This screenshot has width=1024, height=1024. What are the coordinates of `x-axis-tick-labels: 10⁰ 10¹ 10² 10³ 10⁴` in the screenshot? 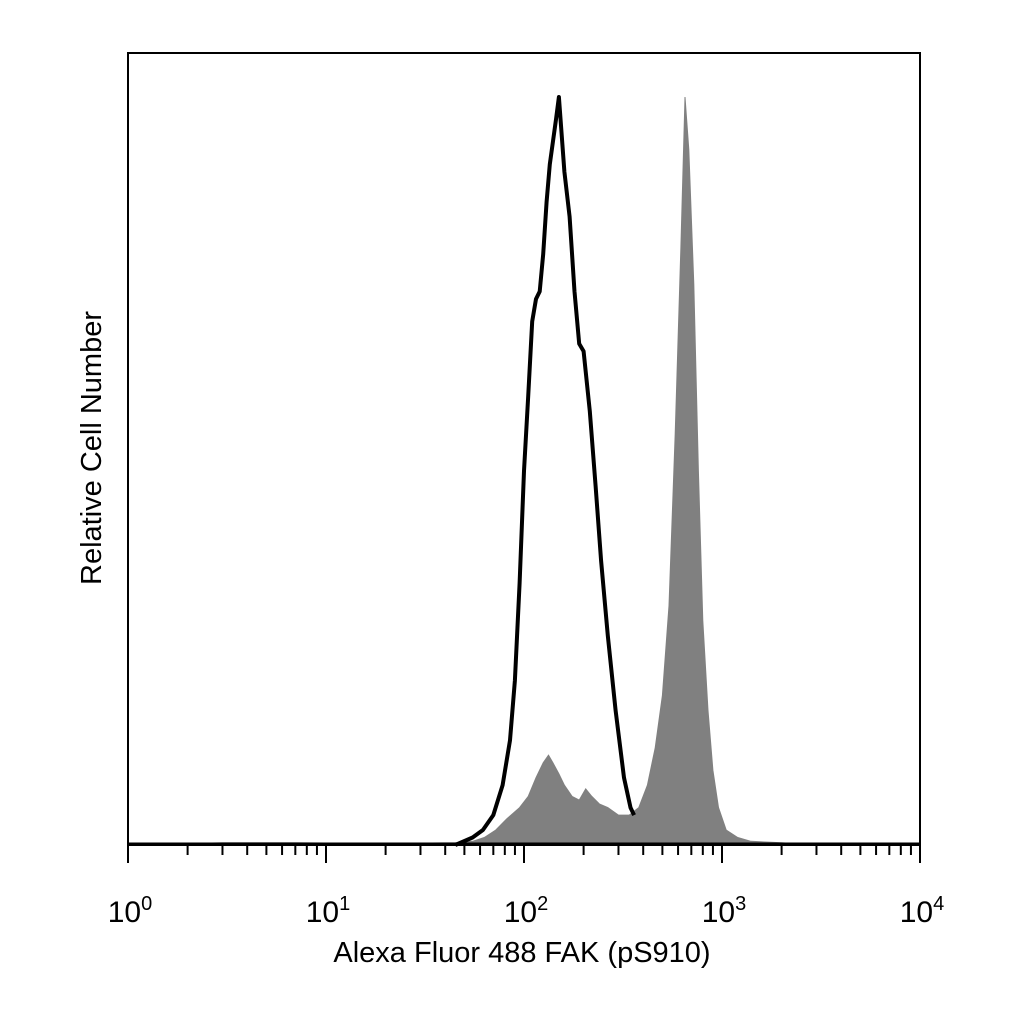 It's located at (526, 911).